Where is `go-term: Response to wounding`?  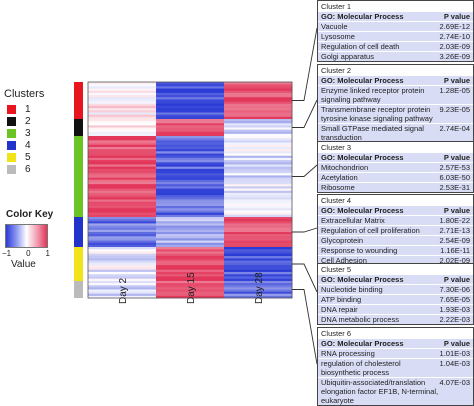 go-term: Response to wounding is located at coordinates (359, 250).